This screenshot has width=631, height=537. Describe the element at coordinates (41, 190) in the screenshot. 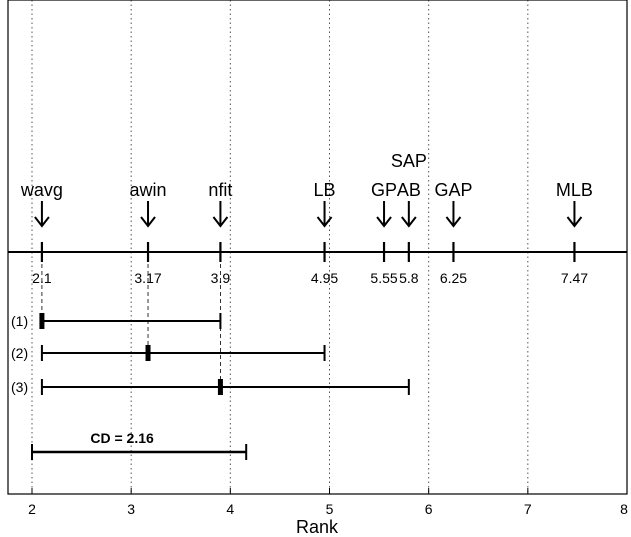

I see `method-label-wavg: wavg` at that location.